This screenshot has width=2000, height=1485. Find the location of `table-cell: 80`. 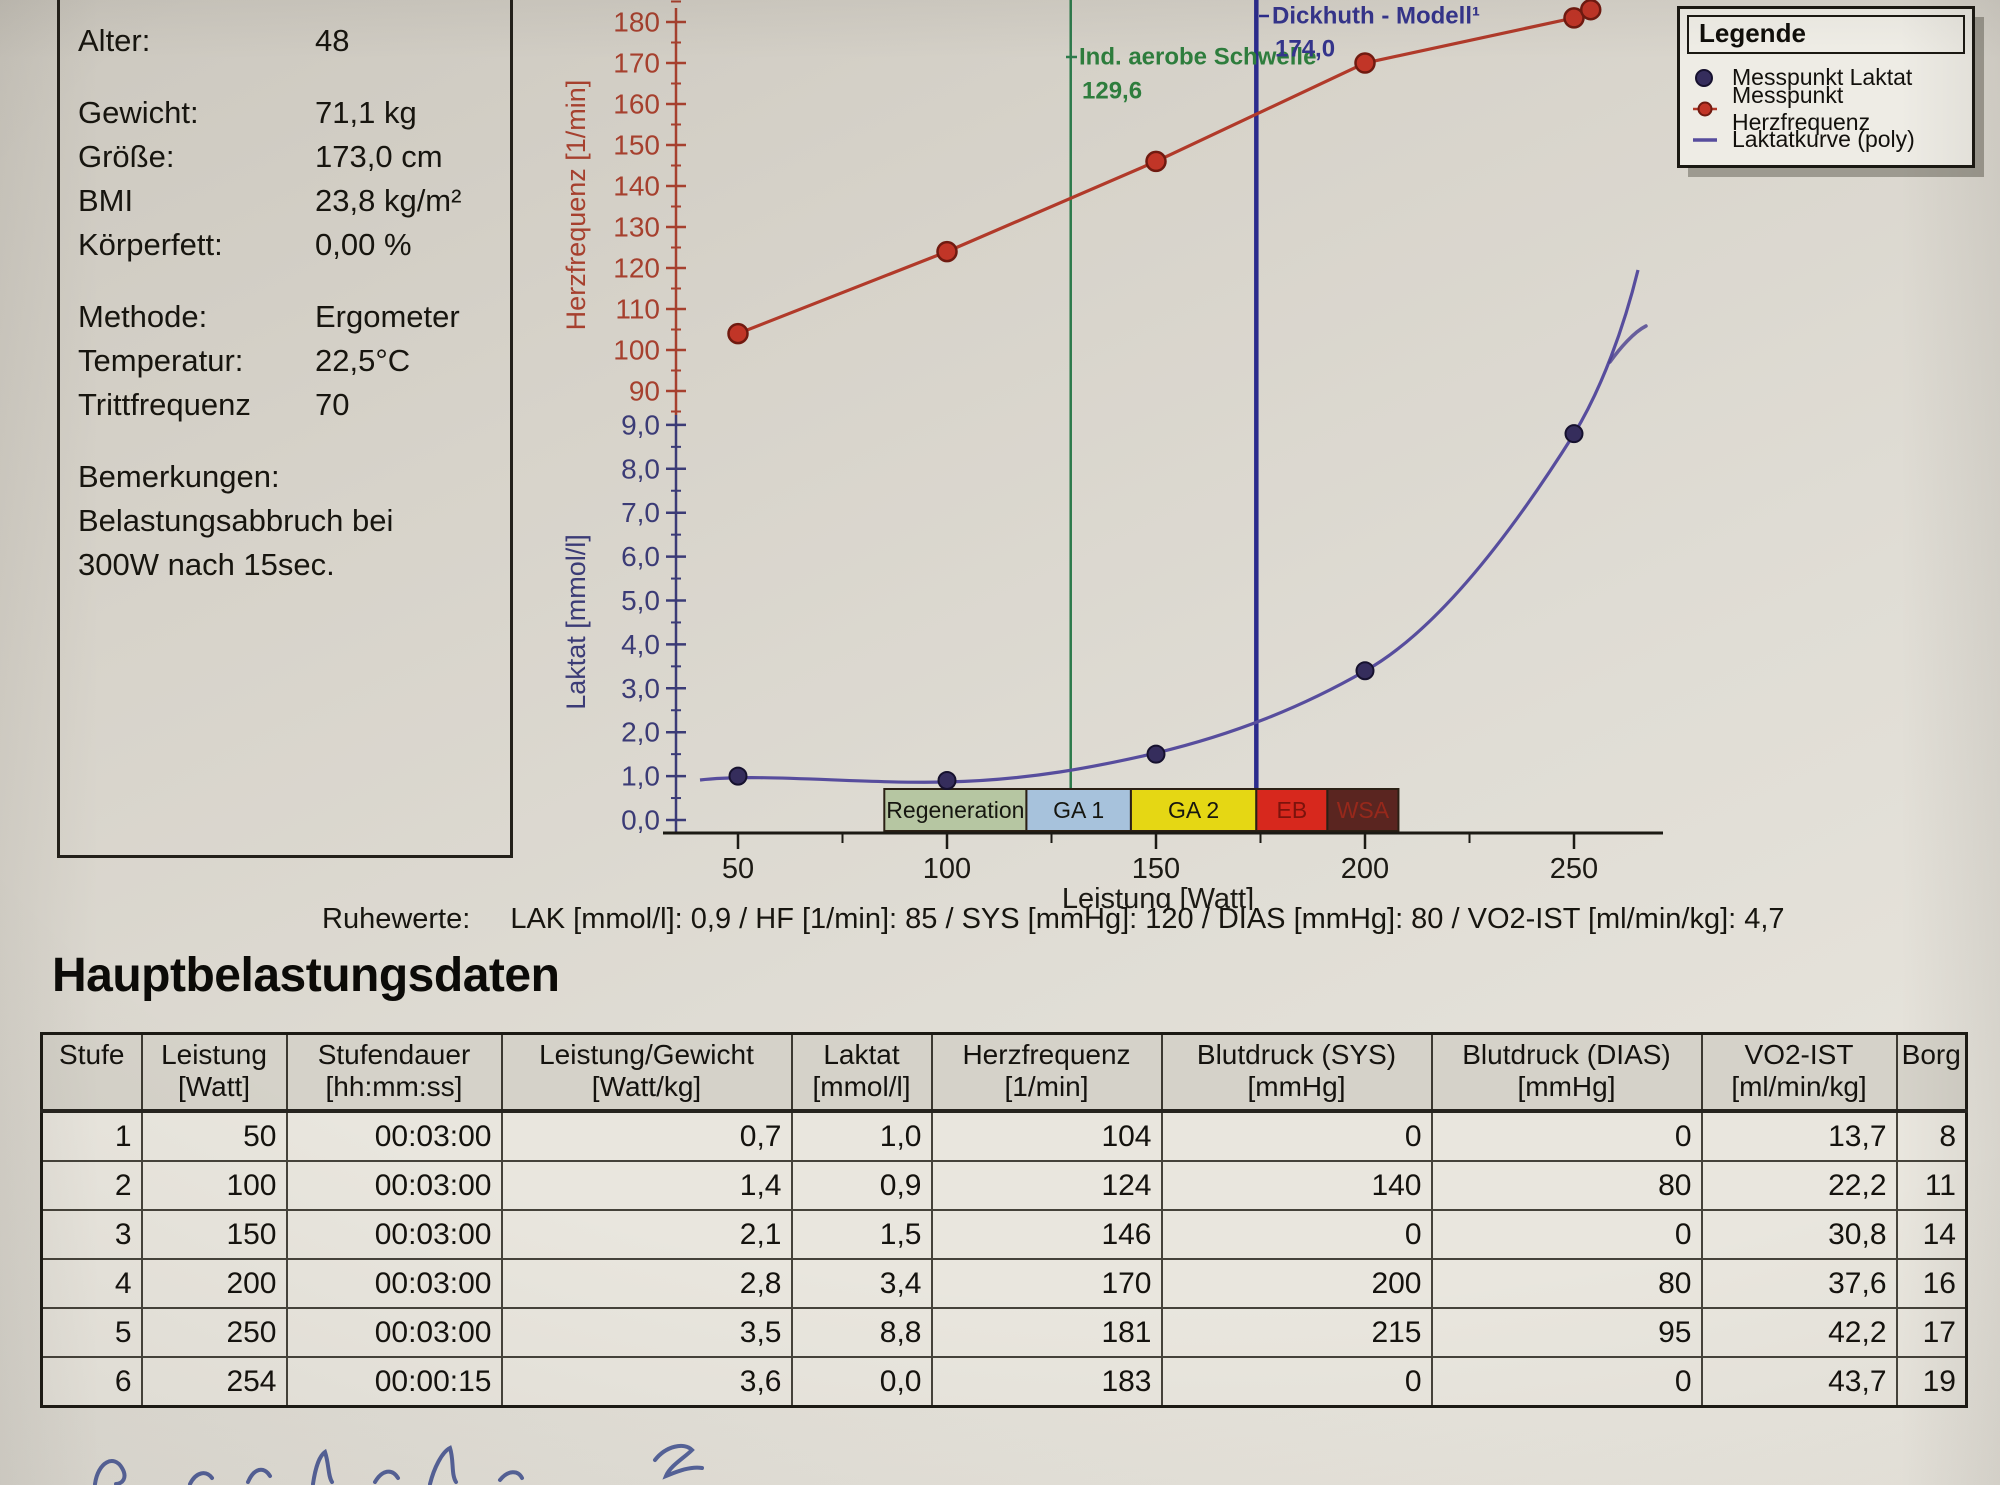

table-cell: 80 is located at coordinates (1566, 1185).